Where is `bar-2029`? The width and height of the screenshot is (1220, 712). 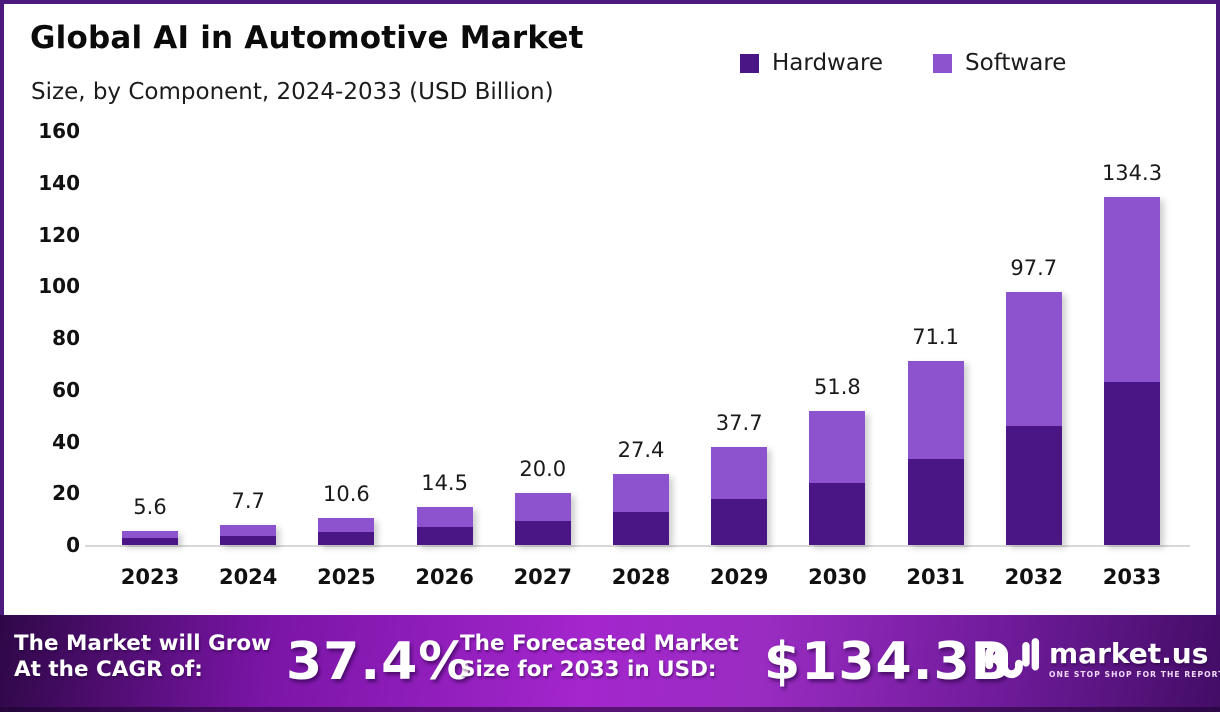 bar-2029 is located at coordinates (739, 496).